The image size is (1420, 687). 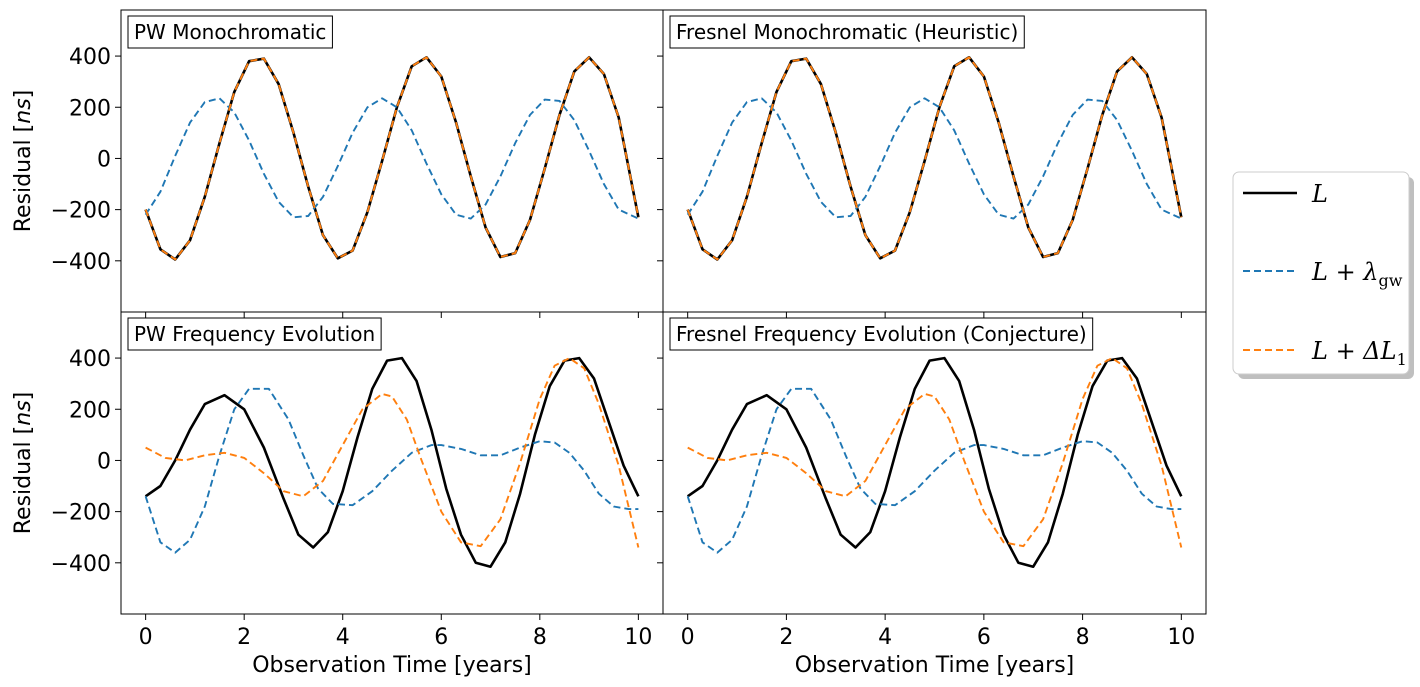 I want to click on legend-label-Lgw: L + λgw, so click(x=1357, y=274).